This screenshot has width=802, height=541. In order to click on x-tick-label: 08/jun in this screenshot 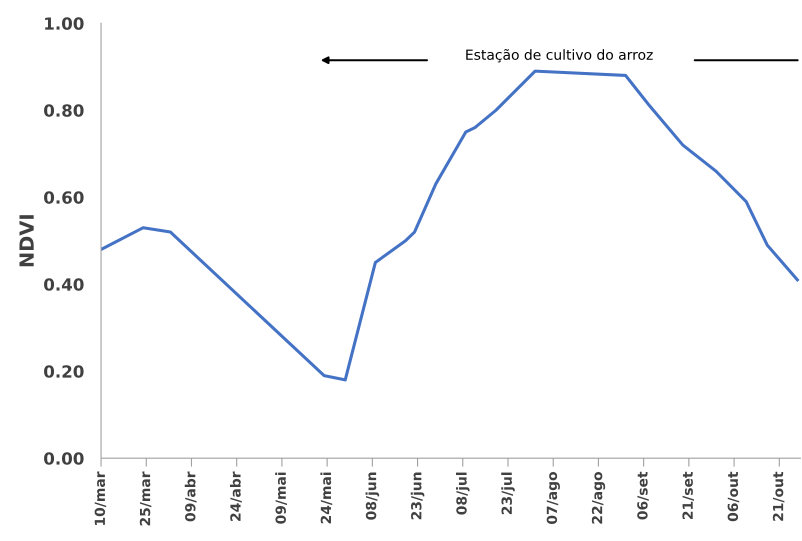, I will do `click(373, 496)`.